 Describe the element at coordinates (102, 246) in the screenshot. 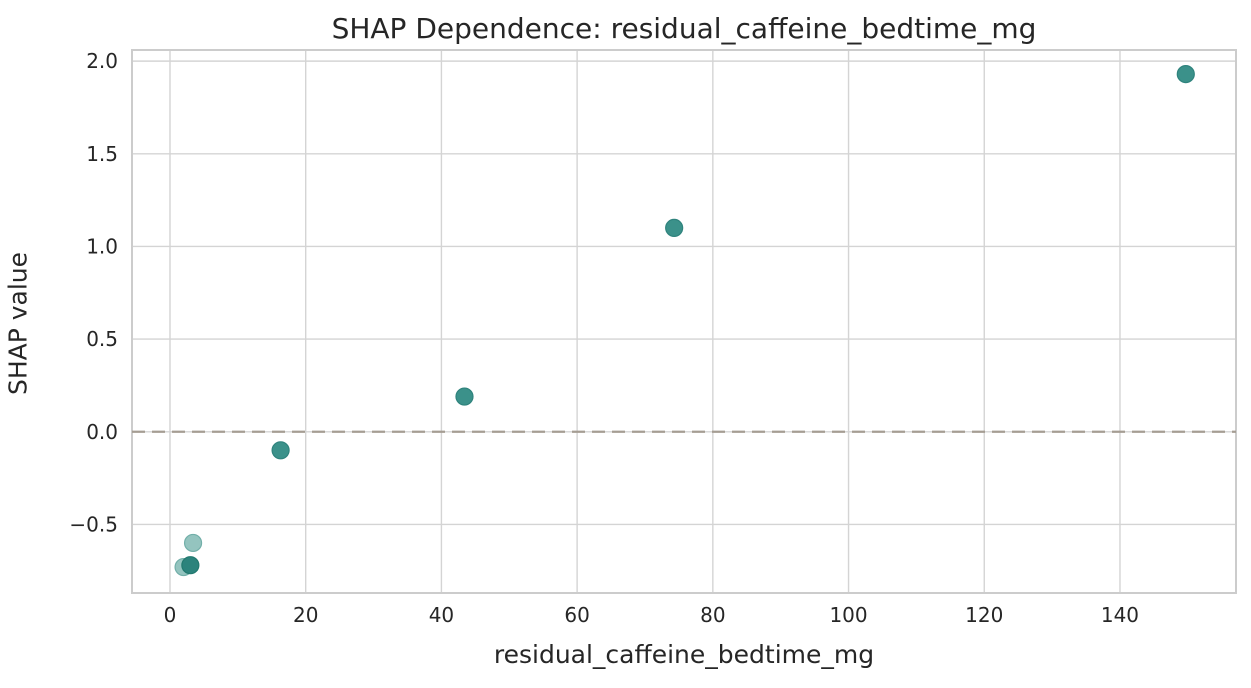

I see `y-tick-label: 1.0` at that location.